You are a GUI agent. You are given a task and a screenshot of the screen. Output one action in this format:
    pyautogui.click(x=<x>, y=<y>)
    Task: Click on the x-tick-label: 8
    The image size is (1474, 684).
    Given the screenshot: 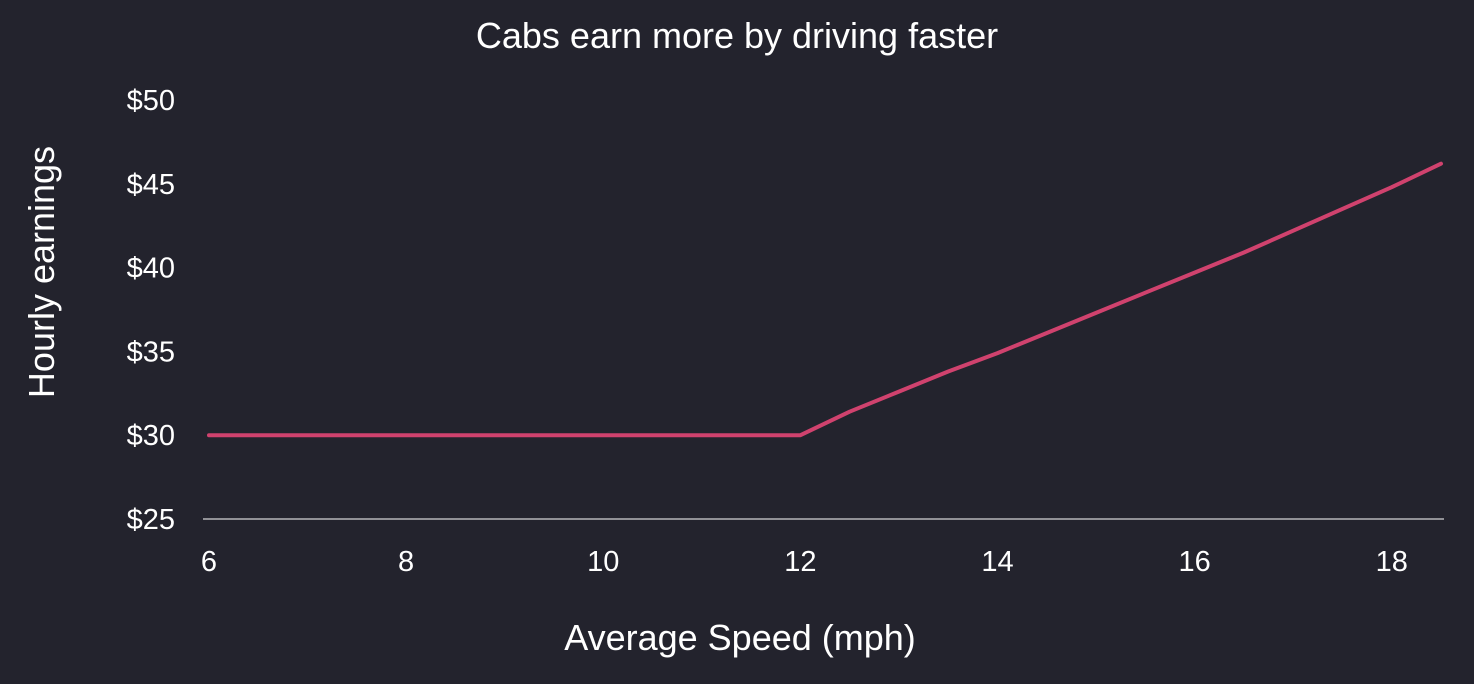 What is the action you would take?
    pyautogui.click(x=406, y=562)
    